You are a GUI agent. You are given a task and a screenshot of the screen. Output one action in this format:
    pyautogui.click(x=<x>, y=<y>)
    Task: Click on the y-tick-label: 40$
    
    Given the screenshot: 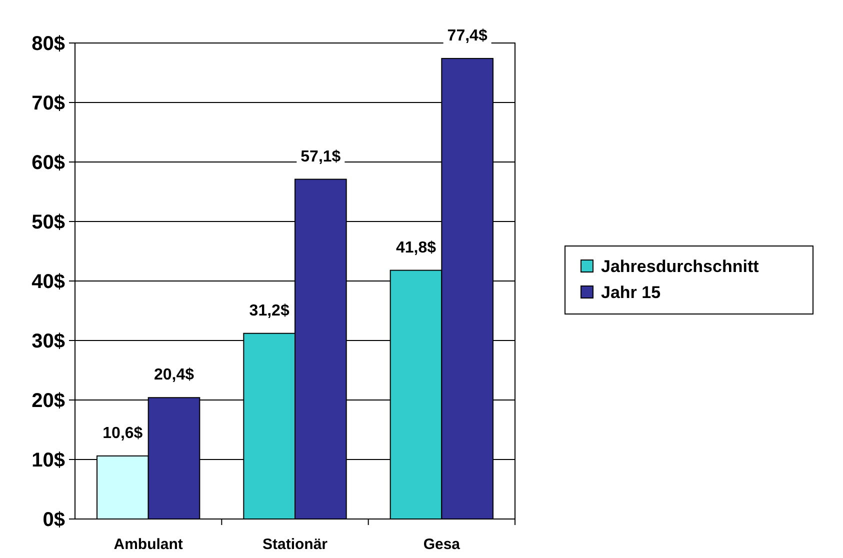 What is the action you would take?
    pyautogui.click(x=48, y=282)
    